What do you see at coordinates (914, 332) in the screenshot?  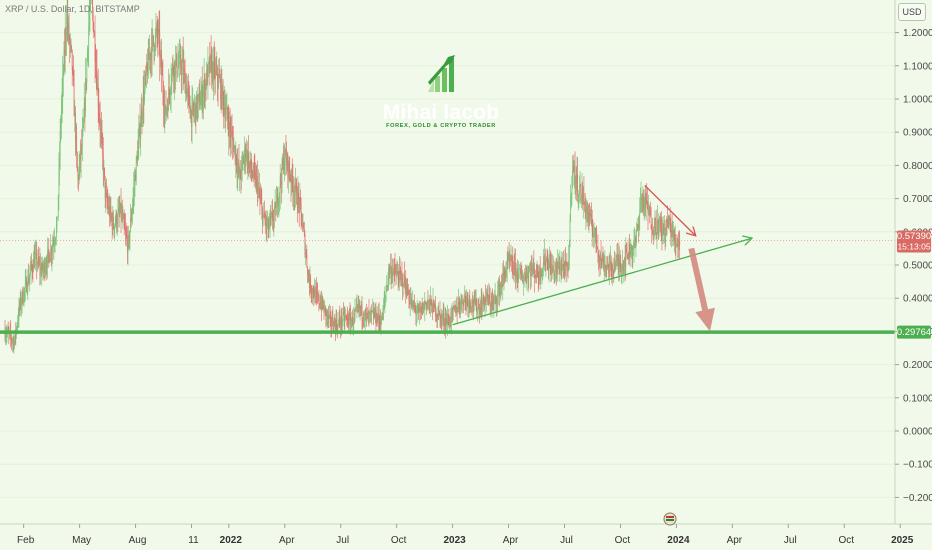 I see `support-price-label: 0.29764` at bounding box center [914, 332].